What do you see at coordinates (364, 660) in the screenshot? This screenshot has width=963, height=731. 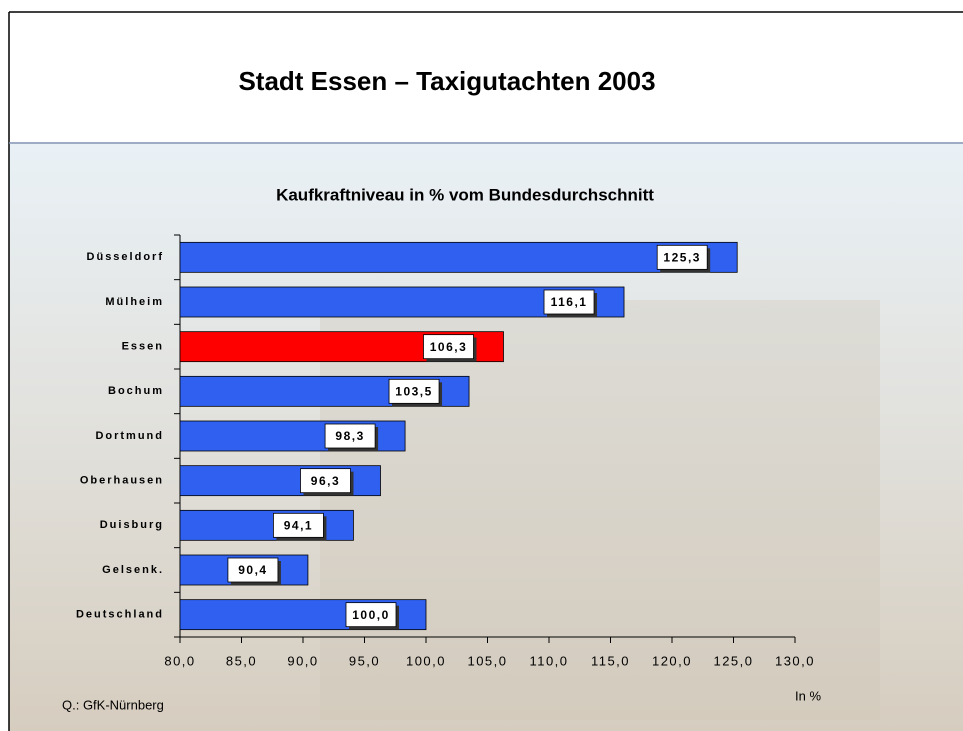 I see `x-tick-label: 95,0` at bounding box center [364, 660].